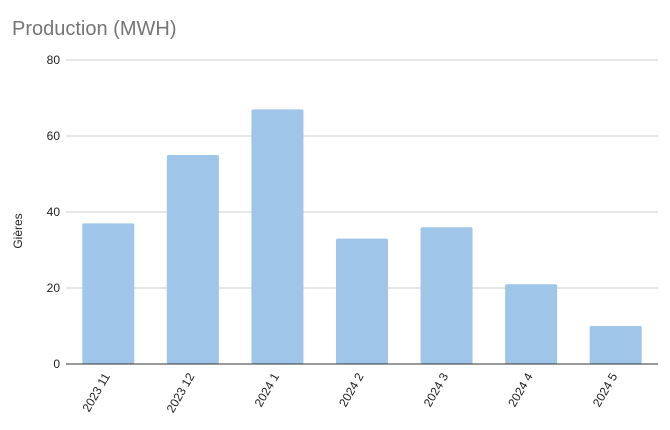 The image size is (670, 430). I want to click on y-tick-label: 60, so click(54, 136).